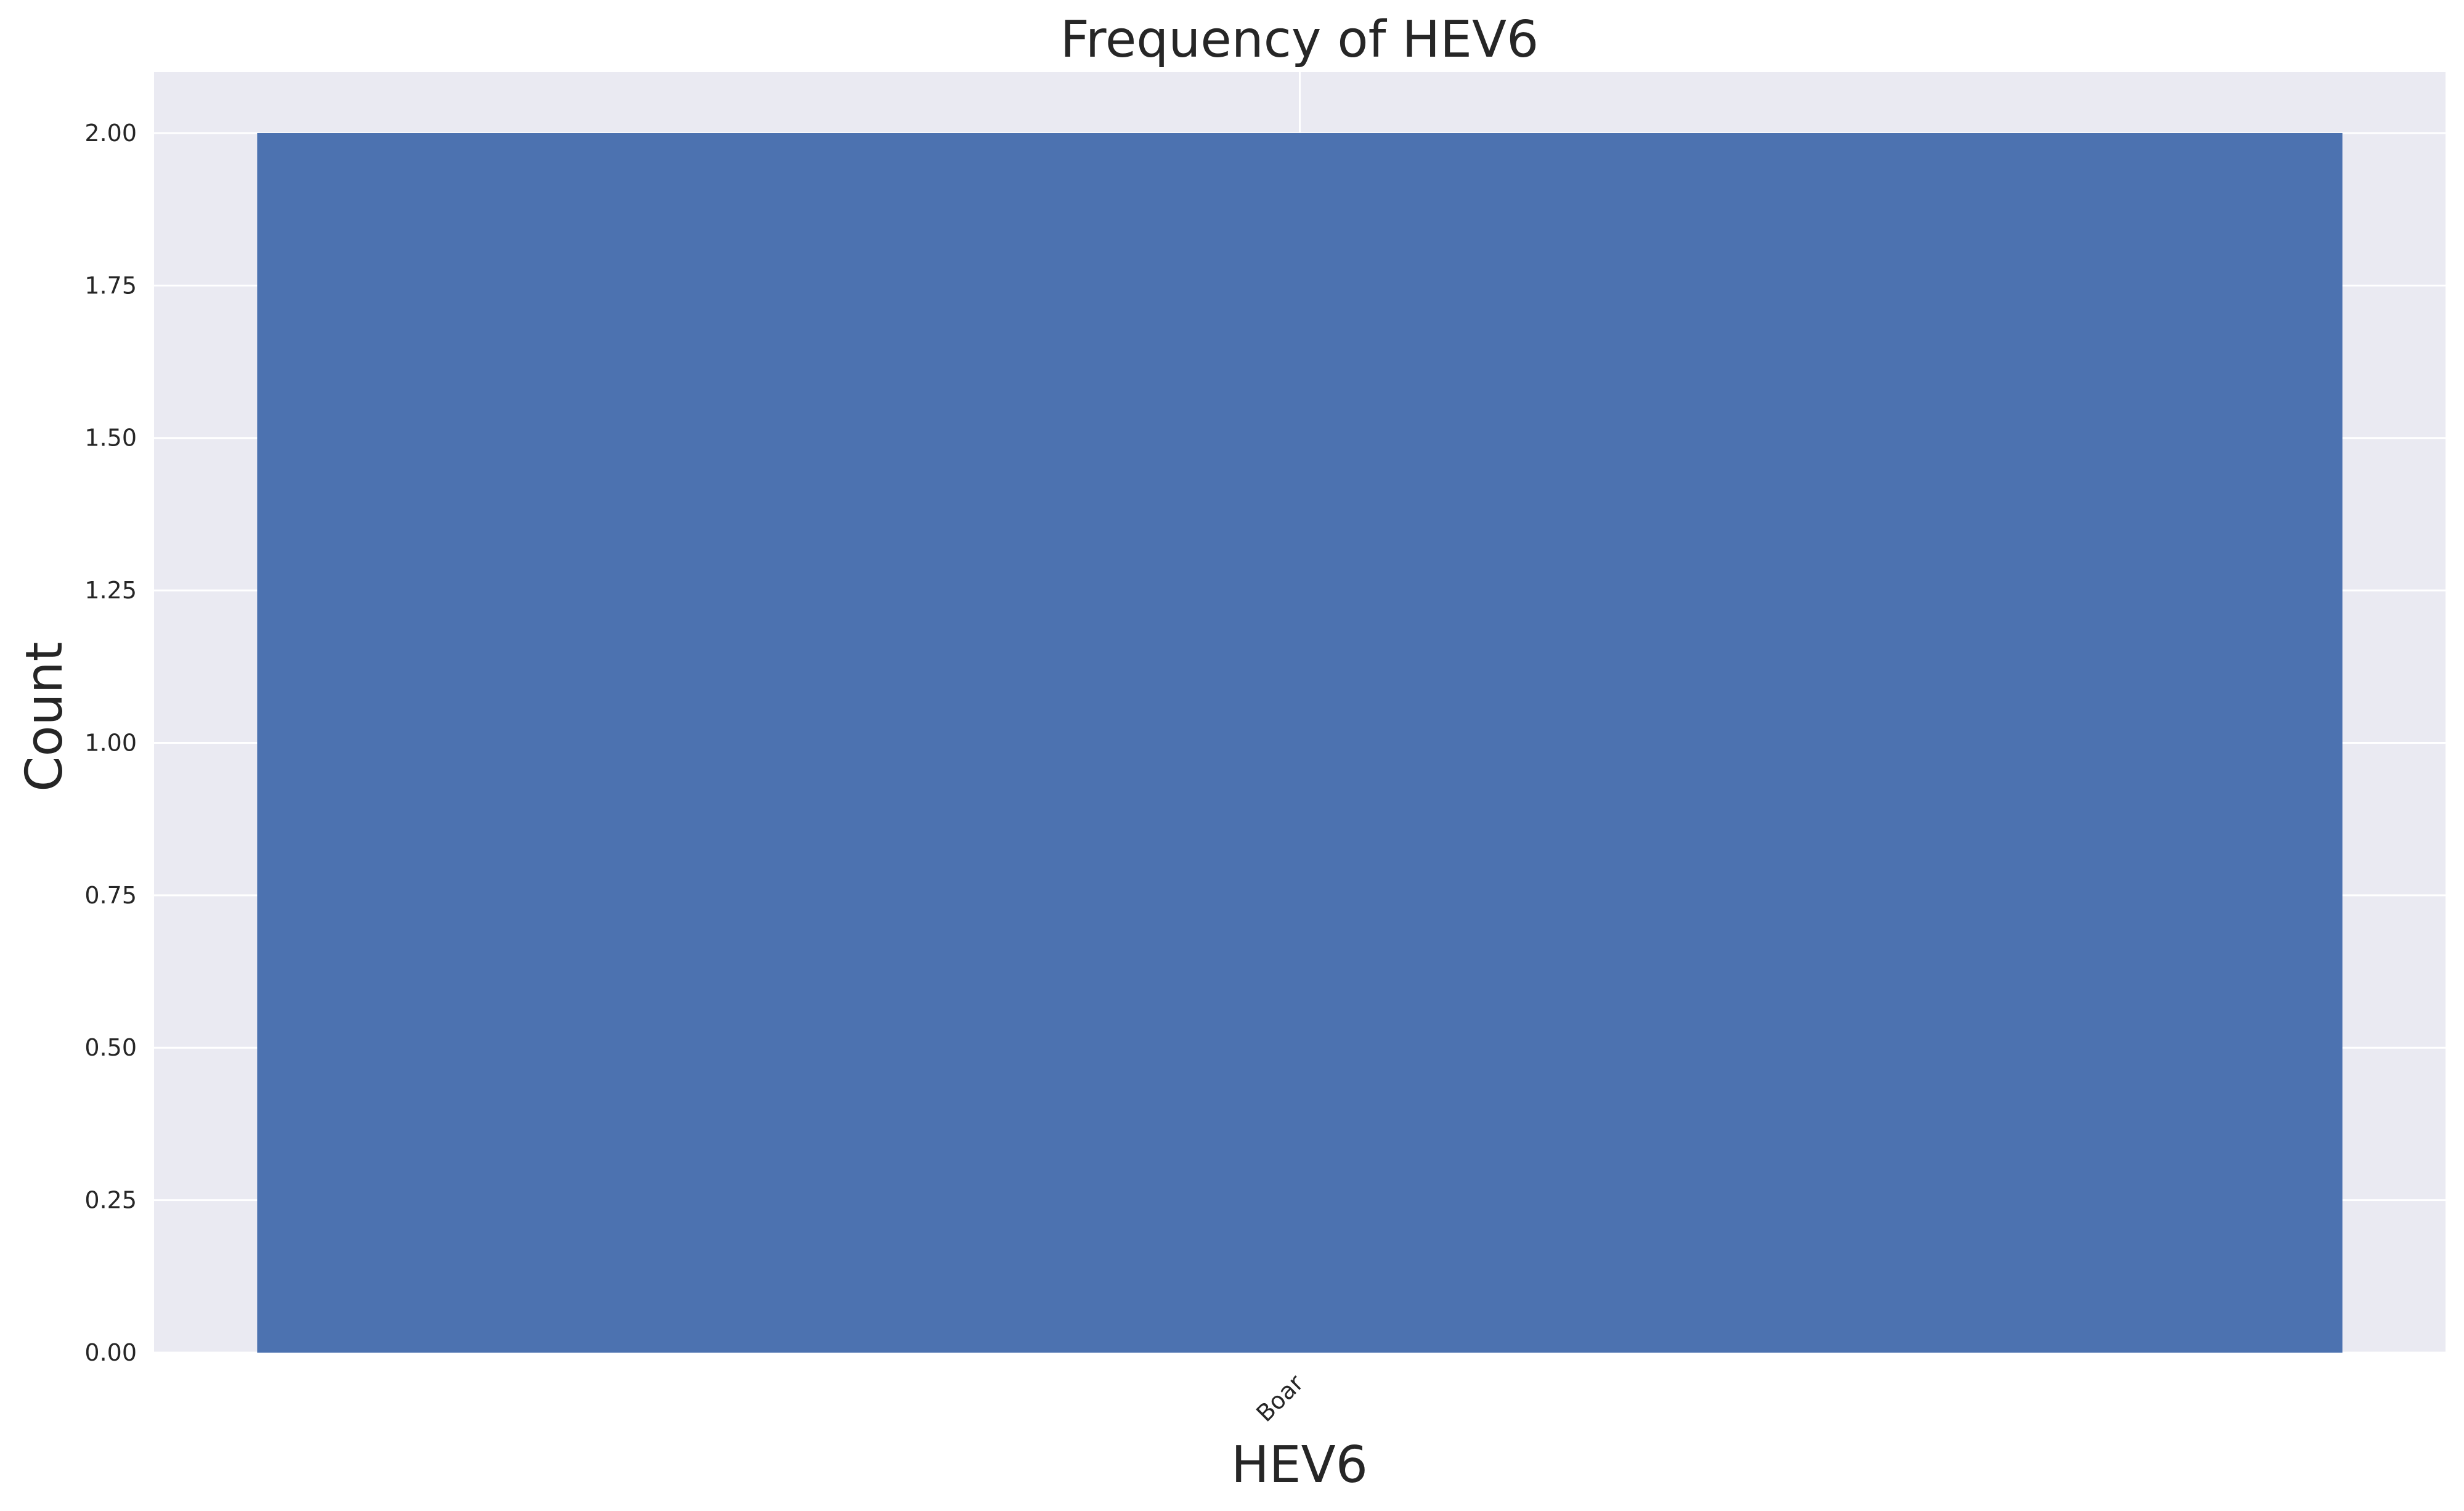 This screenshot has height=1511, width=2464. Describe the element at coordinates (110, 1352) in the screenshot. I see `y-tick-label: 0.00` at that location.